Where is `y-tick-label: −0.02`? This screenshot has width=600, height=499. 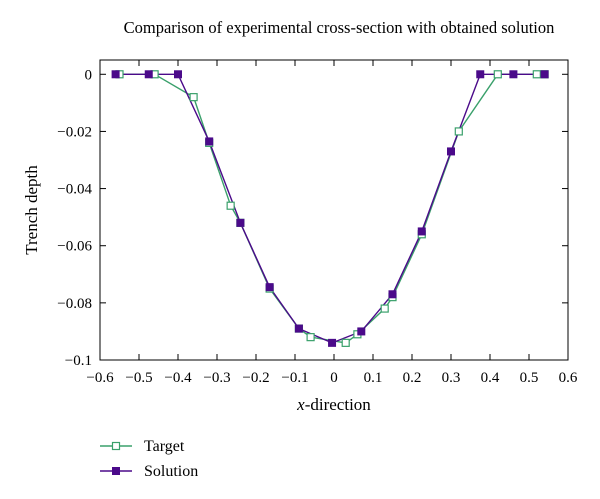
y-tick-label: −0.02 is located at coordinates (74, 132).